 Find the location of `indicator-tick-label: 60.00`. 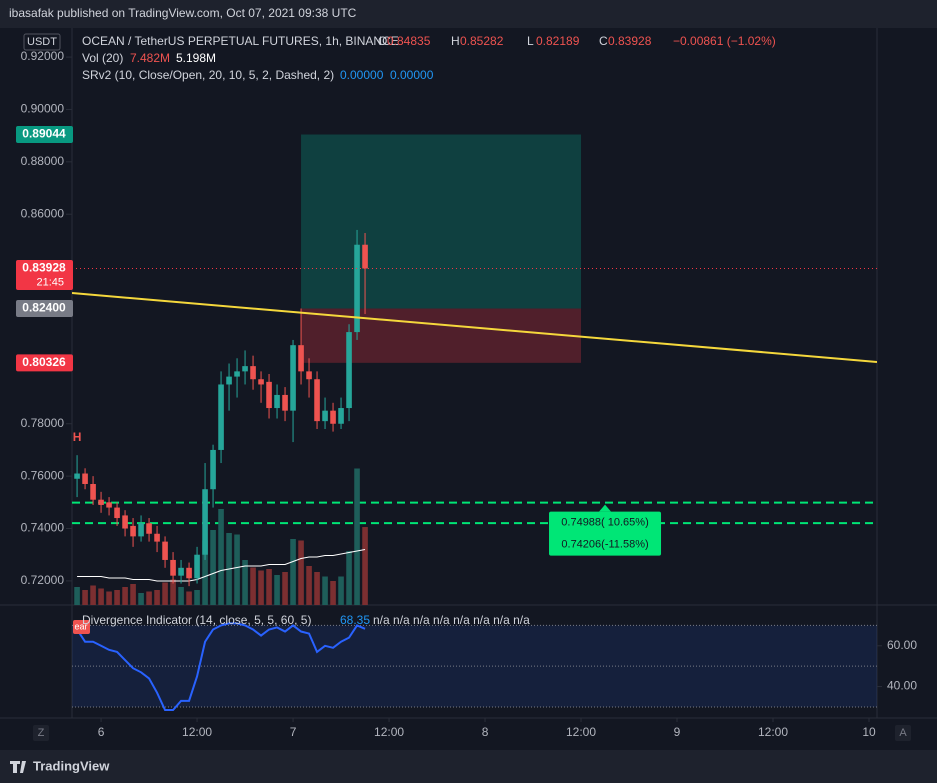

indicator-tick-label: 60.00 is located at coordinates (902, 645).